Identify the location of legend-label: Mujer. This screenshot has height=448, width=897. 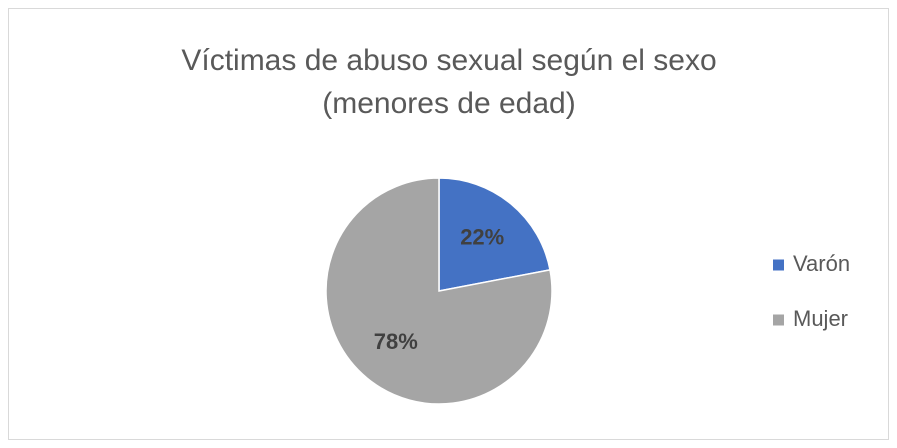
(820, 318).